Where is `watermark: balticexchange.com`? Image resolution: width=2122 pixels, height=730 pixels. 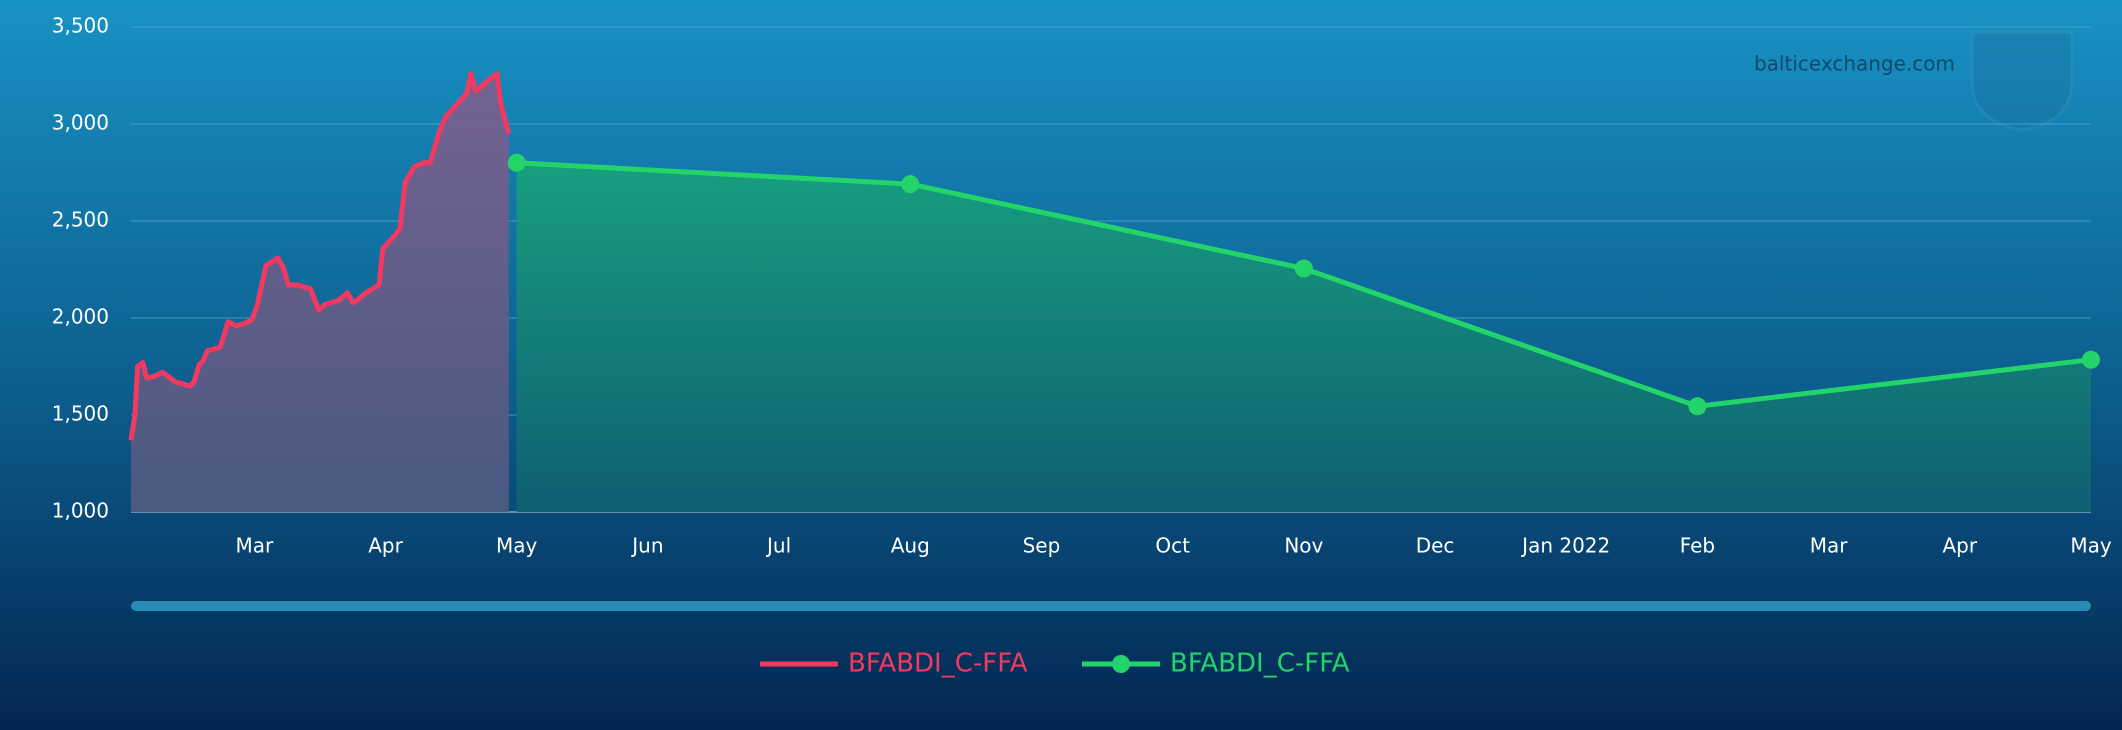
watermark: balticexchange.com is located at coordinates (1854, 64).